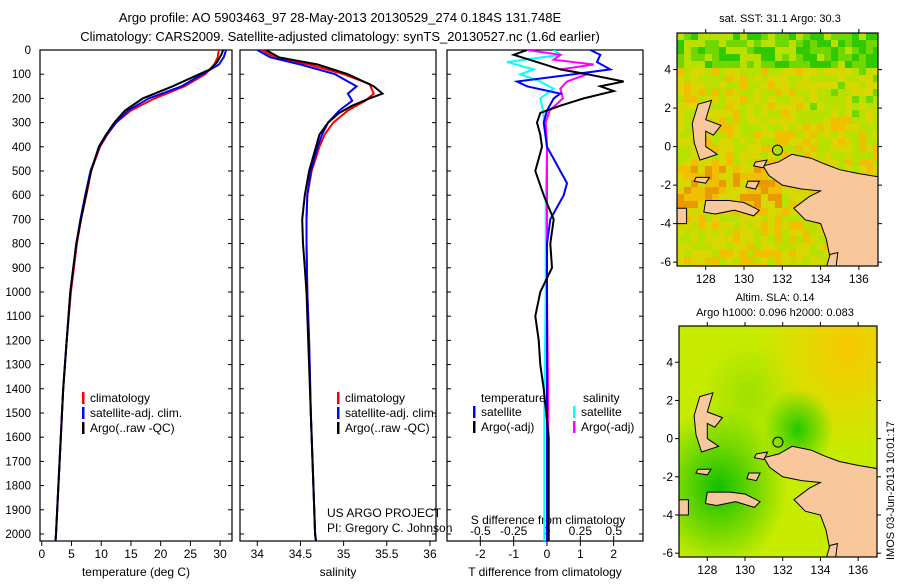  Describe the element at coordinates (613, 554) in the screenshot. I see `x-tick-label: 2` at that location.